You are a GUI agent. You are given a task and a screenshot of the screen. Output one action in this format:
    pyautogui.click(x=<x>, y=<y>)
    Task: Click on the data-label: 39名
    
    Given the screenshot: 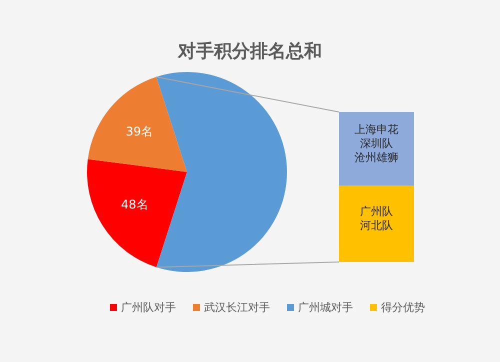 What is the action you would take?
    pyautogui.click(x=139, y=131)
    